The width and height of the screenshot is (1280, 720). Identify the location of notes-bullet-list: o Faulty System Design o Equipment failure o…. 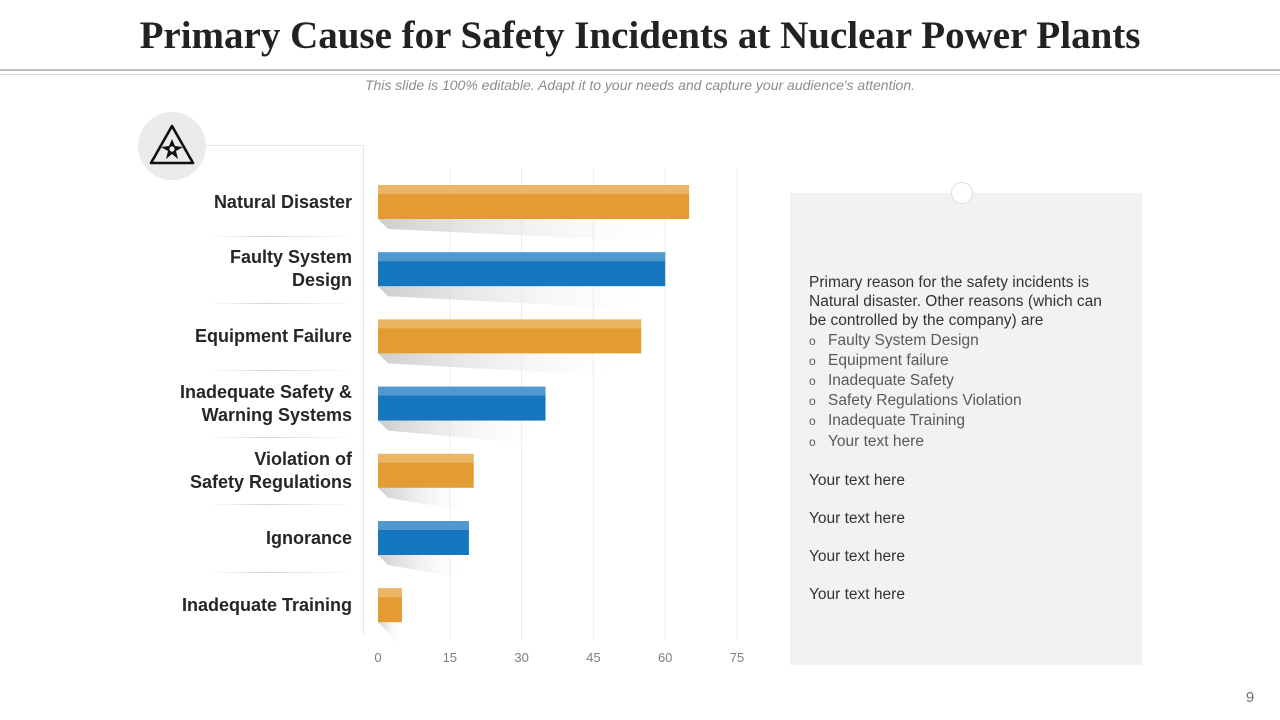
(965, 391).